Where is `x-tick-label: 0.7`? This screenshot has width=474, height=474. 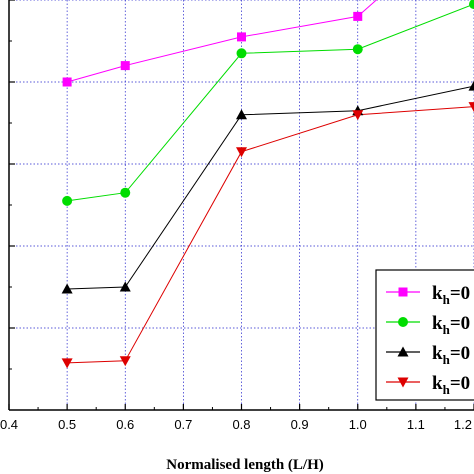
x-tick-label: 0.7 is located at coordinates (183, 424).